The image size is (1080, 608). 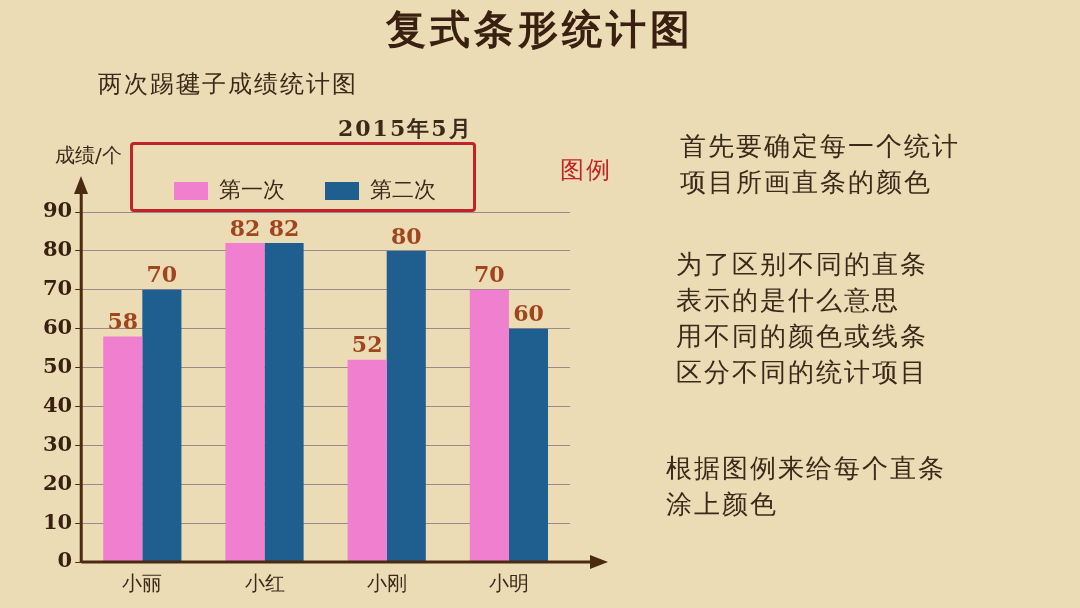 I want to click on text: 根据图例来给每个直条涂上颜色, so click(x=806, y=486).